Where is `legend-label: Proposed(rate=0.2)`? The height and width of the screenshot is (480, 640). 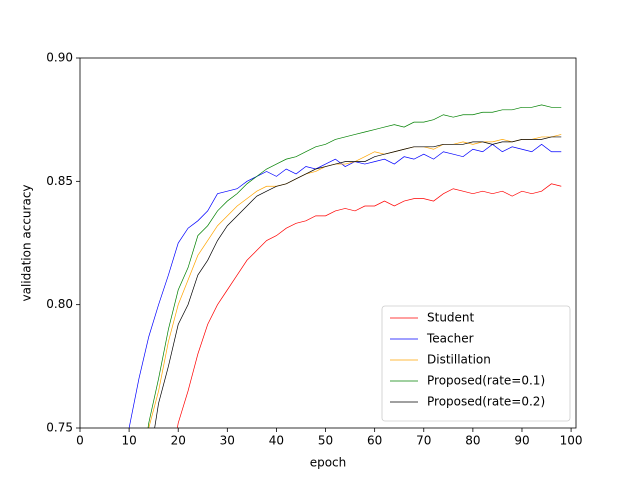 legend-label: Proposed(rate=0.2) is located at coordinates (486, 402).